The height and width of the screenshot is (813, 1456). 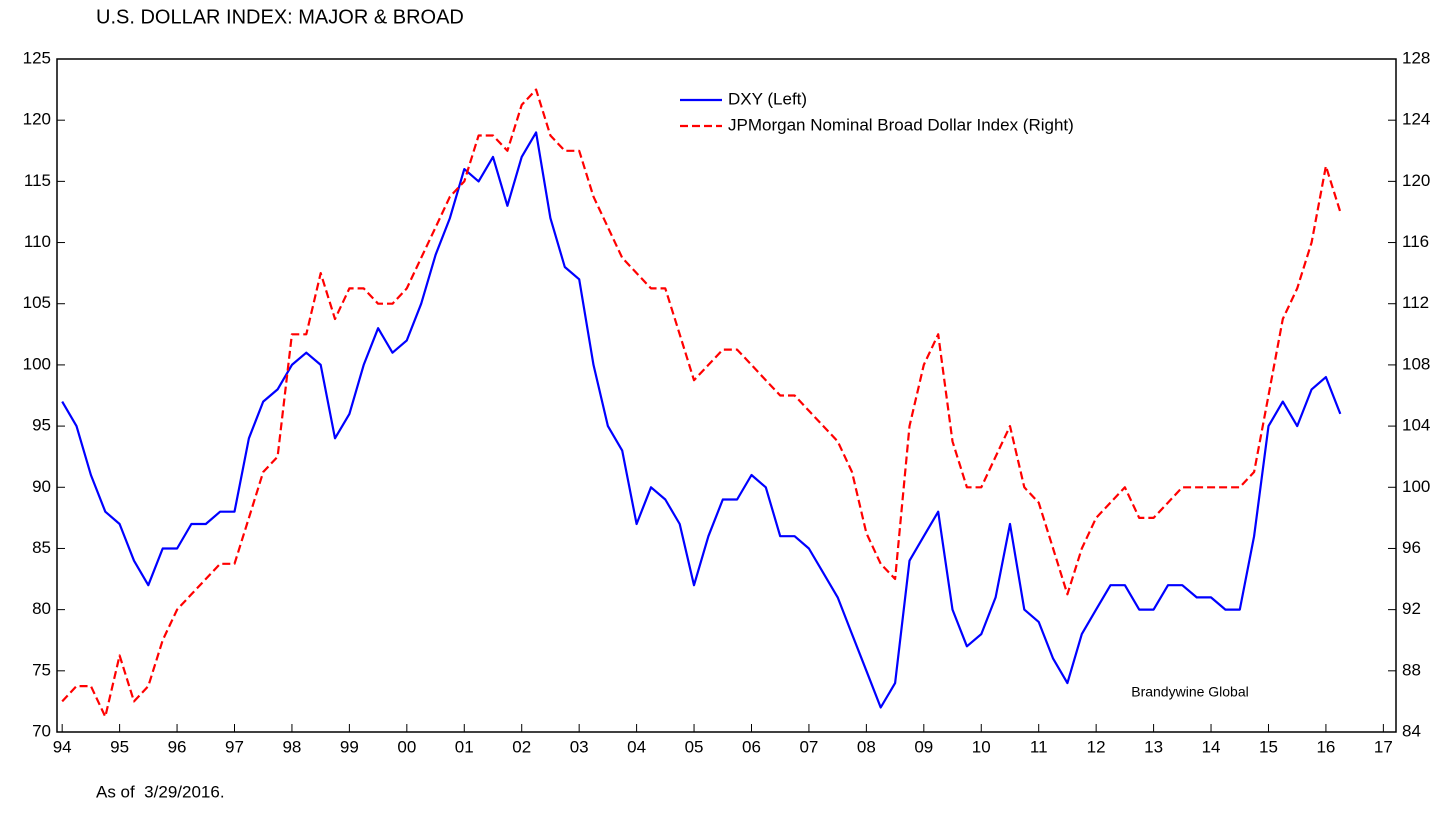 What do you see at coordinates (1411, 547) in the screenshot?
I see `y2-tick-label: 96` at bounding box center [1411, 547].